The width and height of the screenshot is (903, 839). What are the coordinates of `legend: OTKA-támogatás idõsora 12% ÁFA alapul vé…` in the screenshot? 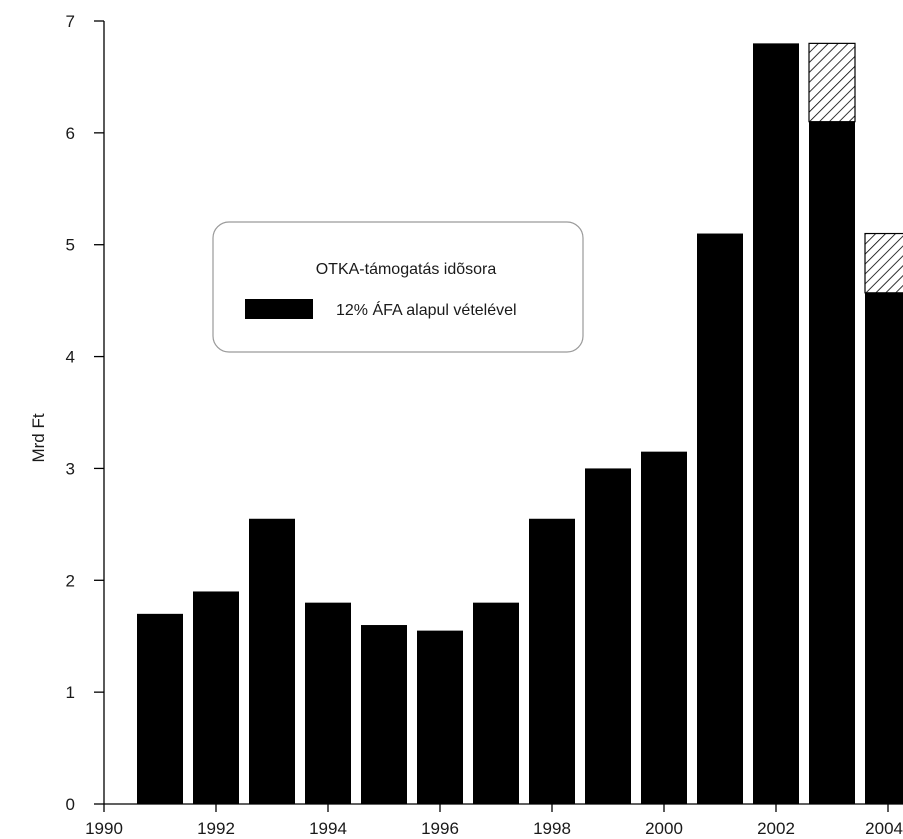 It's located at (398, 287).